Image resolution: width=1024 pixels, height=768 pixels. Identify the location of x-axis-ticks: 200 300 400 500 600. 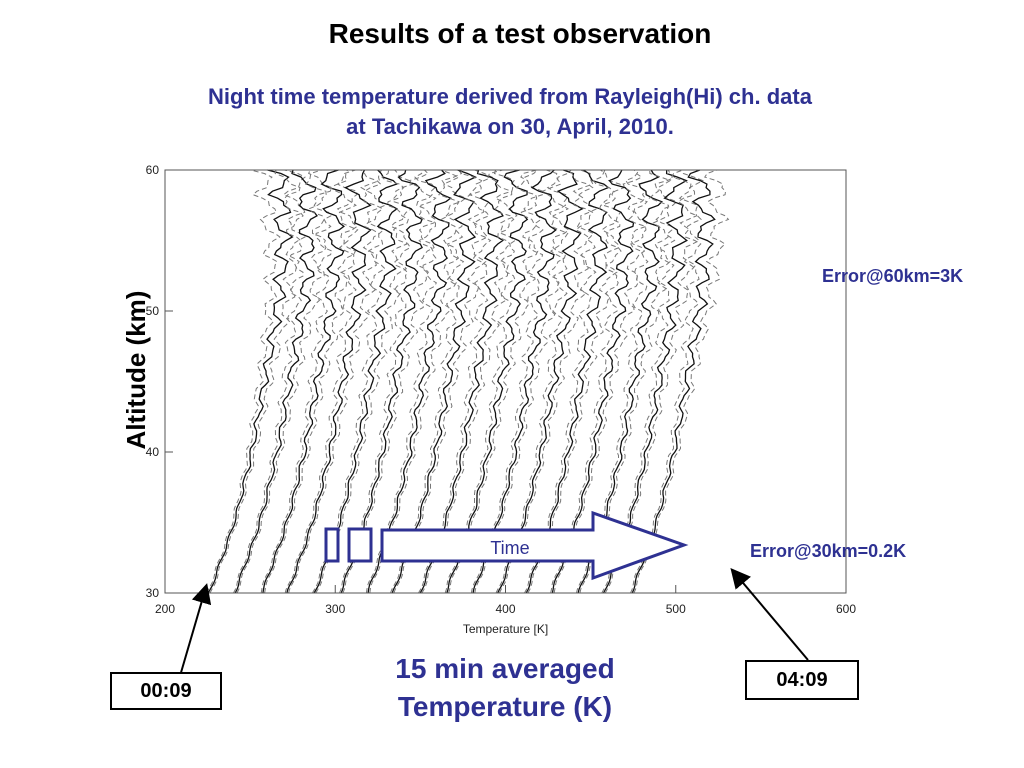
(505, 600).